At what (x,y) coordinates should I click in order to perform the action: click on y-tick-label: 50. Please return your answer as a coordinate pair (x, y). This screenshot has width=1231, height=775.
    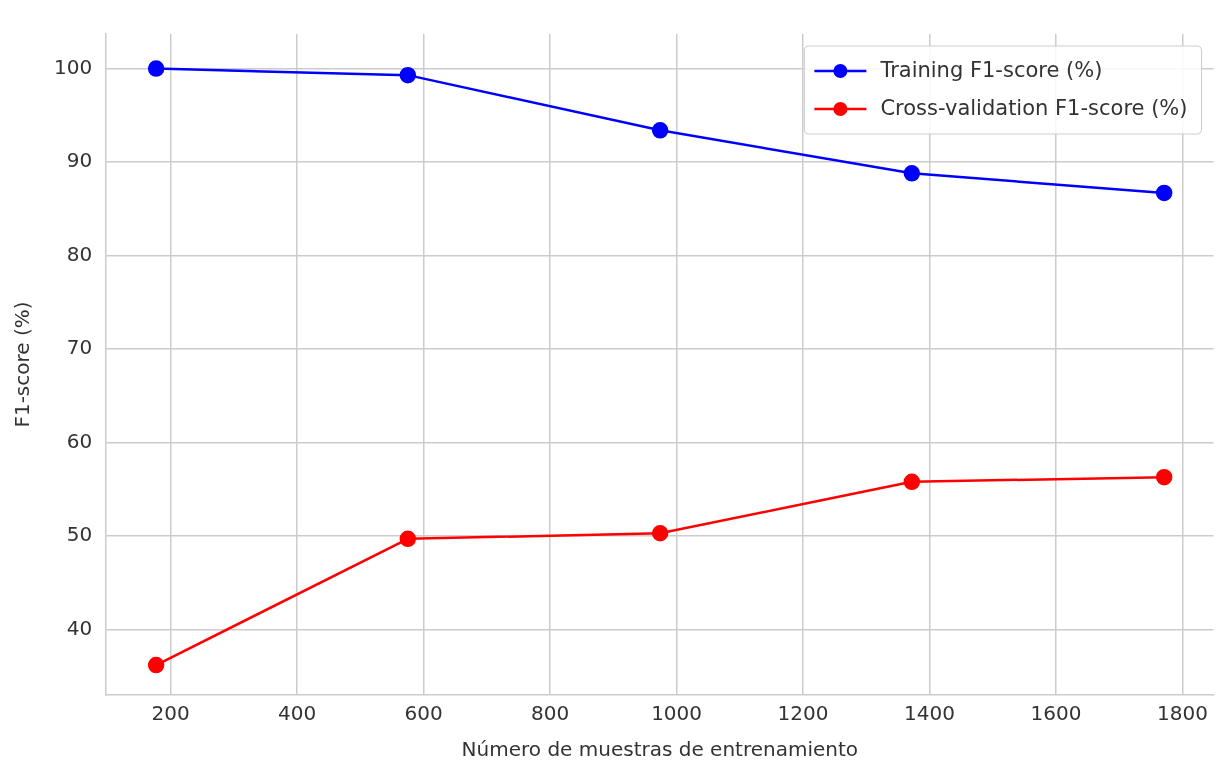
    Looking at the image, I should click on (79, 534).